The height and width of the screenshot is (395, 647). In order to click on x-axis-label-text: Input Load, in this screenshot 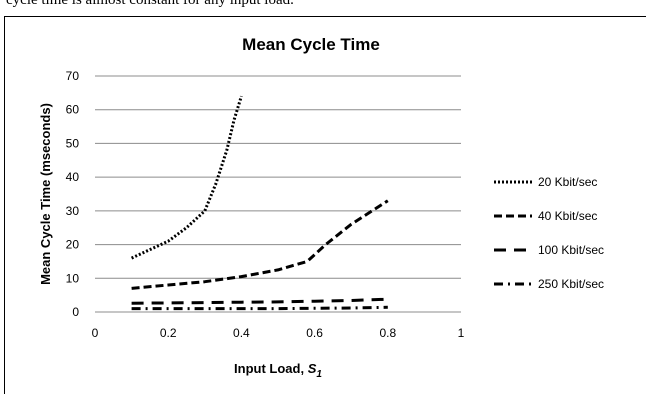, I will do `click(271, 368)`.